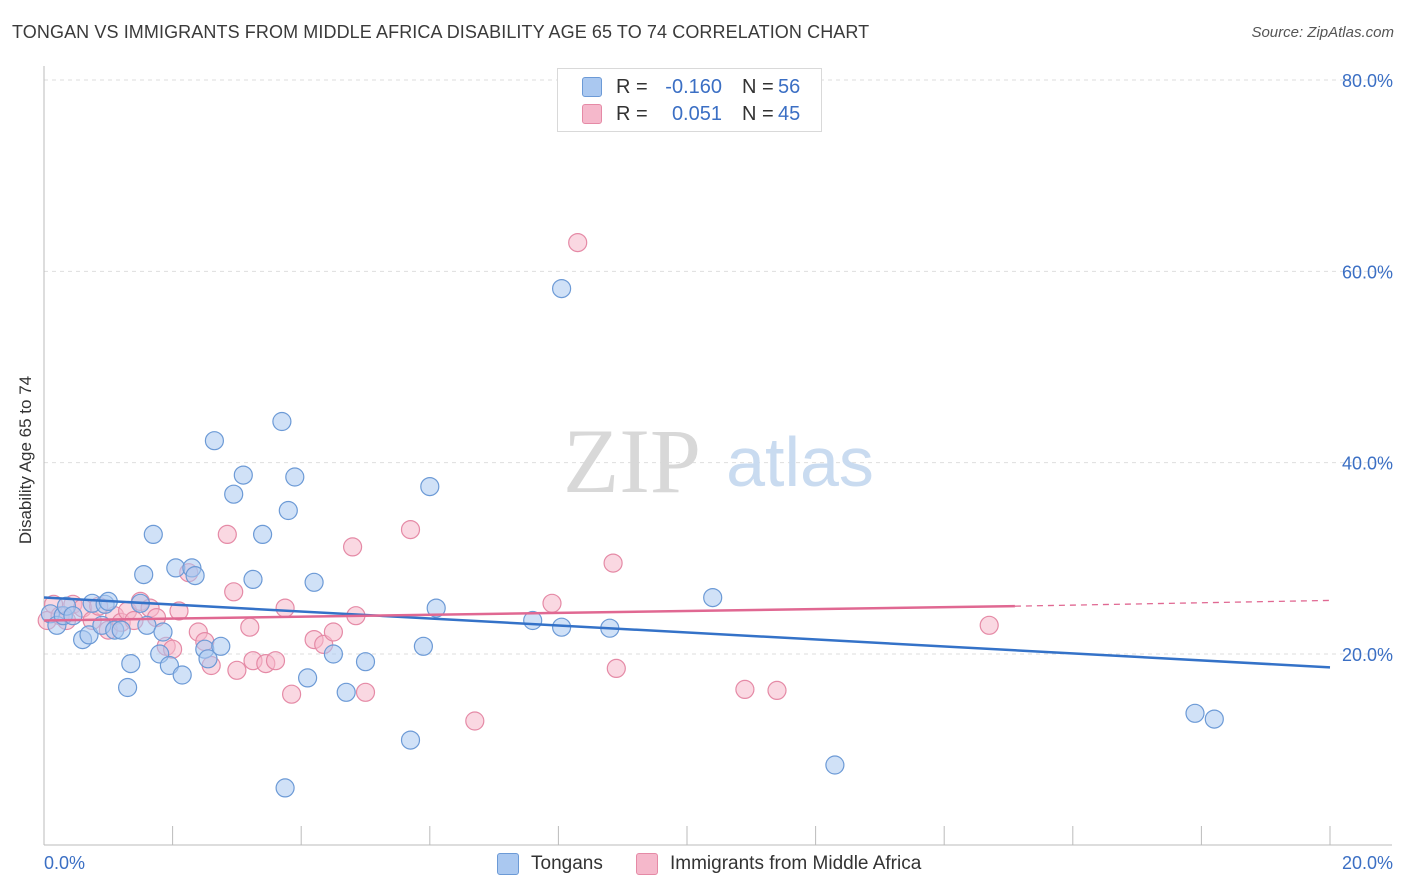  Describe the element at coordinates (693, 86) in the screenshot. I see `legend-r-value: -0.160` at that location.